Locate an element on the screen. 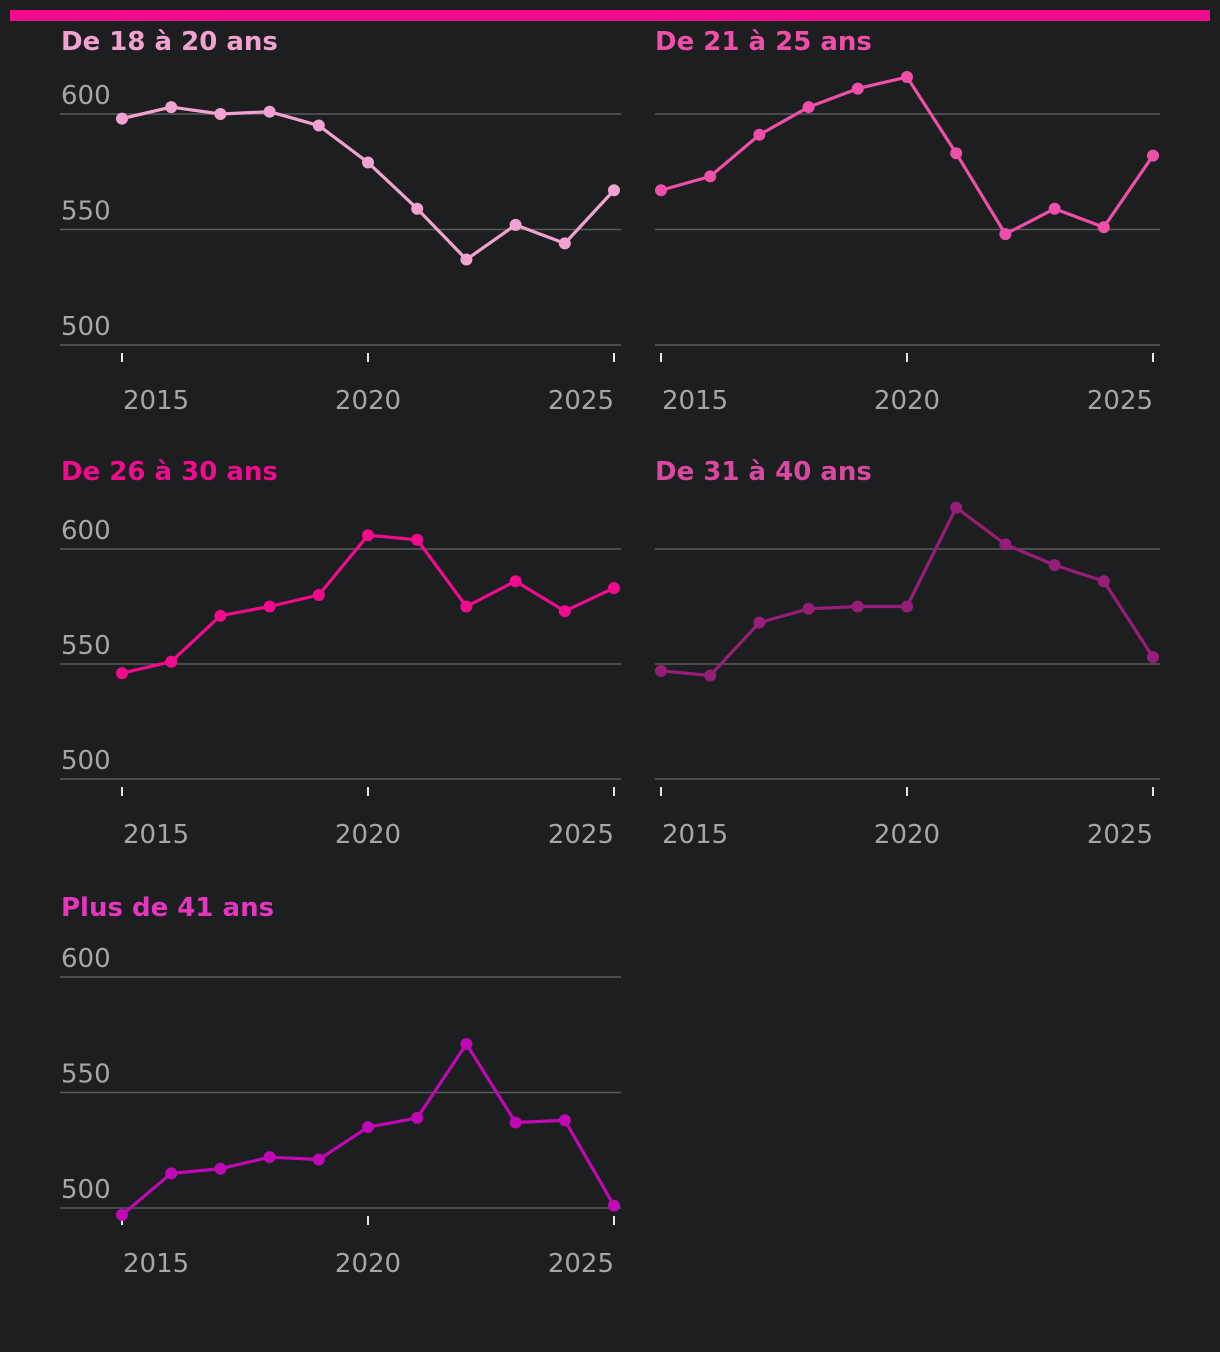 The width and height of the screenshot is (1220, 1352). panel-title: De 31 à 40 ans is located at coordinates (763, 472).